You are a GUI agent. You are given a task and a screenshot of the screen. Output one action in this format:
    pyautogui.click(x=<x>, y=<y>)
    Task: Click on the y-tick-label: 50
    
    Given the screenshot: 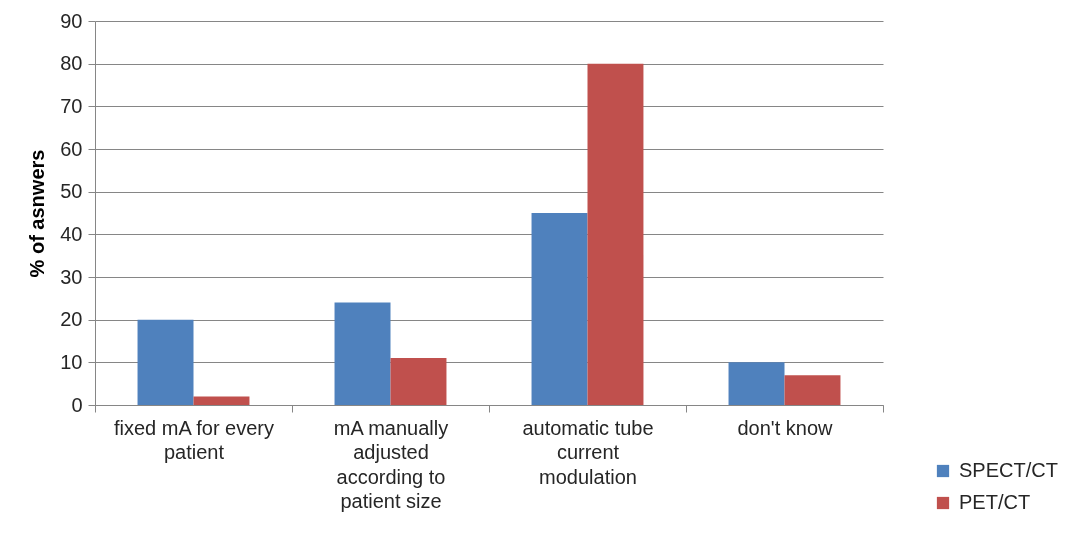 What is the action you would take?
    pyautogui.click(x=71, y=191)
    